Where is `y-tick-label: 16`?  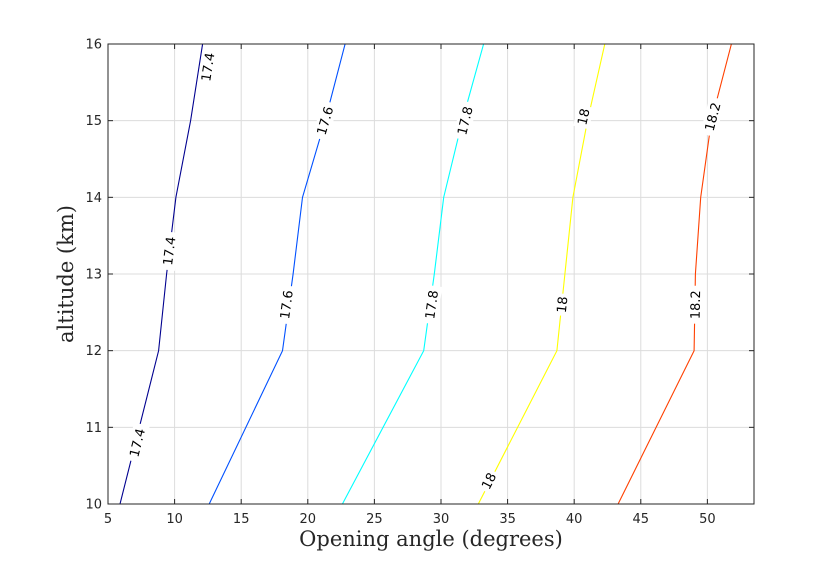
y-tick-label: 16 is located at coordinates (93, 45).